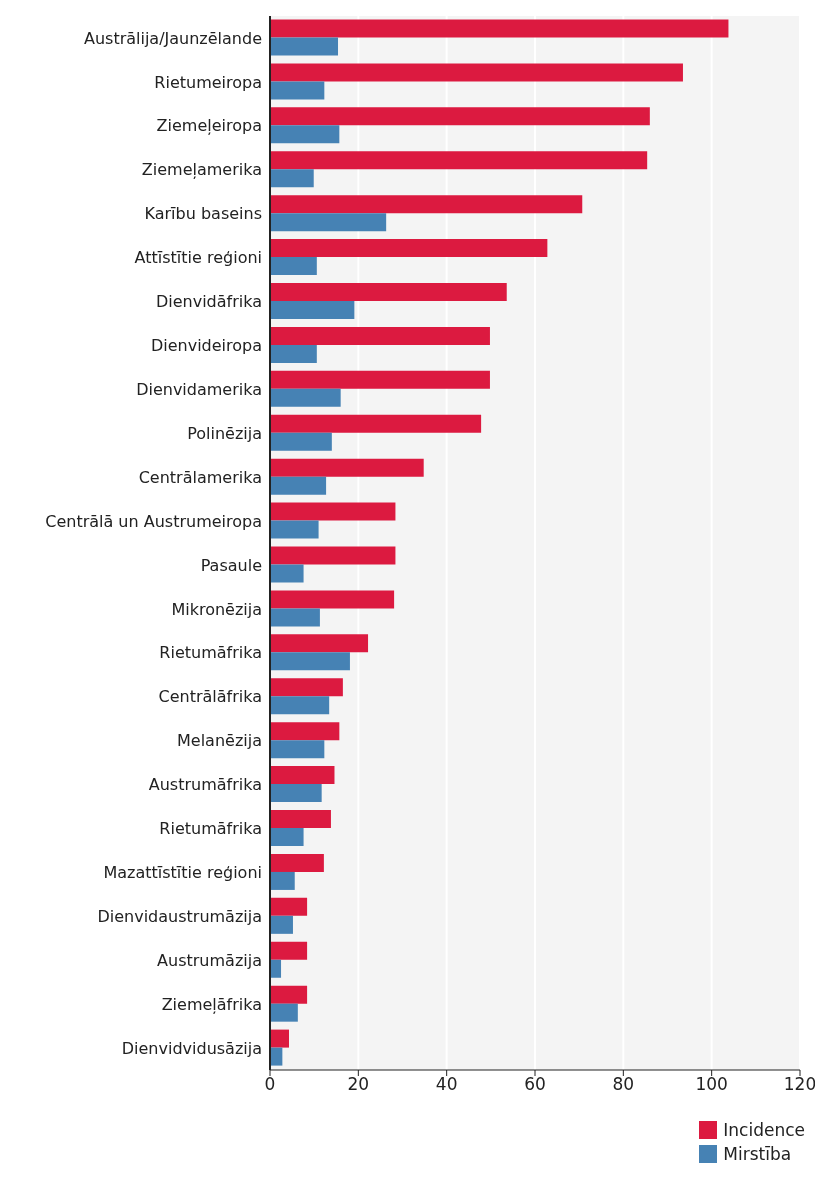  What do you see at coordinates (203, 214) in the screenshot?
I see `y-tick-label: Karību baseins` at bounding box center [203, 214].